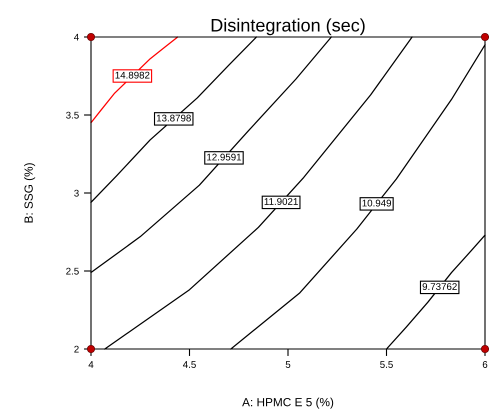 Image resolution: width=489 pixels, height=414 pixels. What do you see at coordinates (91, 364) in the screenshot?
I see `x-tick-label: 4` at bounding box center [91, 364].